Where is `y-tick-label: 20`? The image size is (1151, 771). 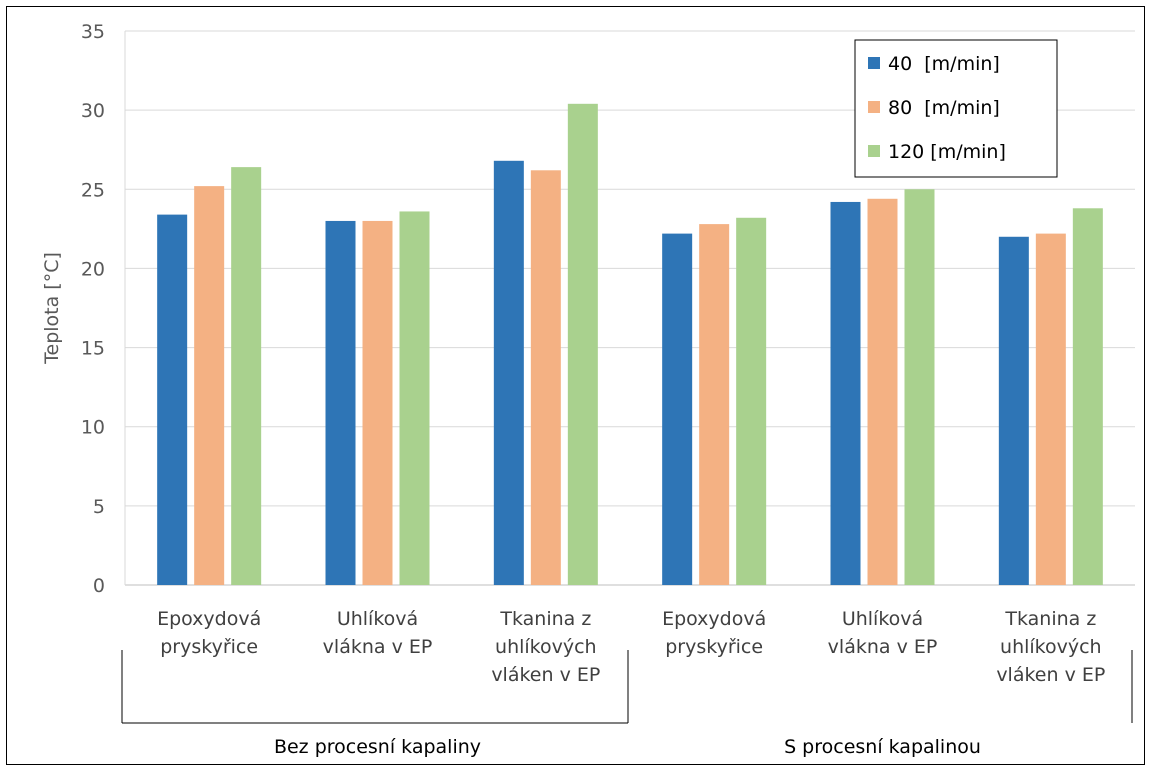 y-tick-label: 20 is located at coordinates (93, 269).